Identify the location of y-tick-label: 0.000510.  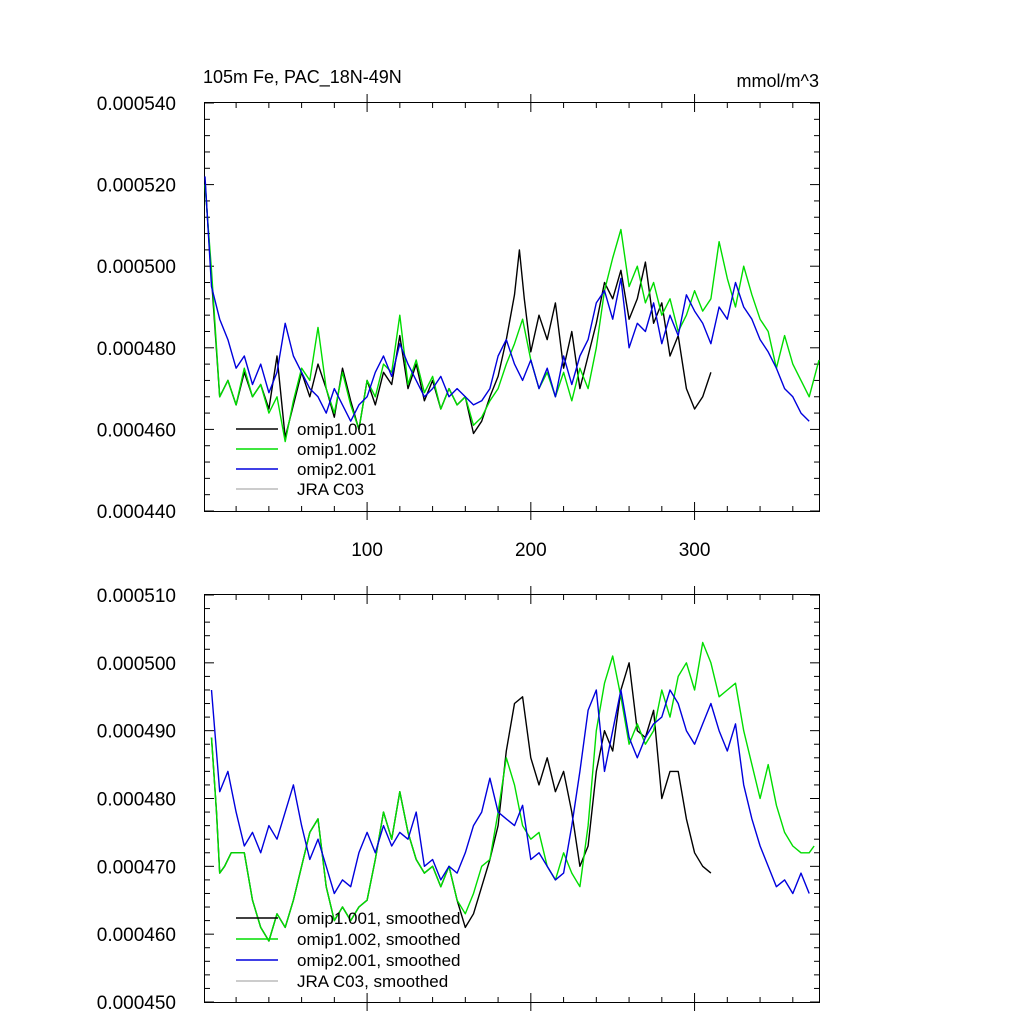
(136, 596).